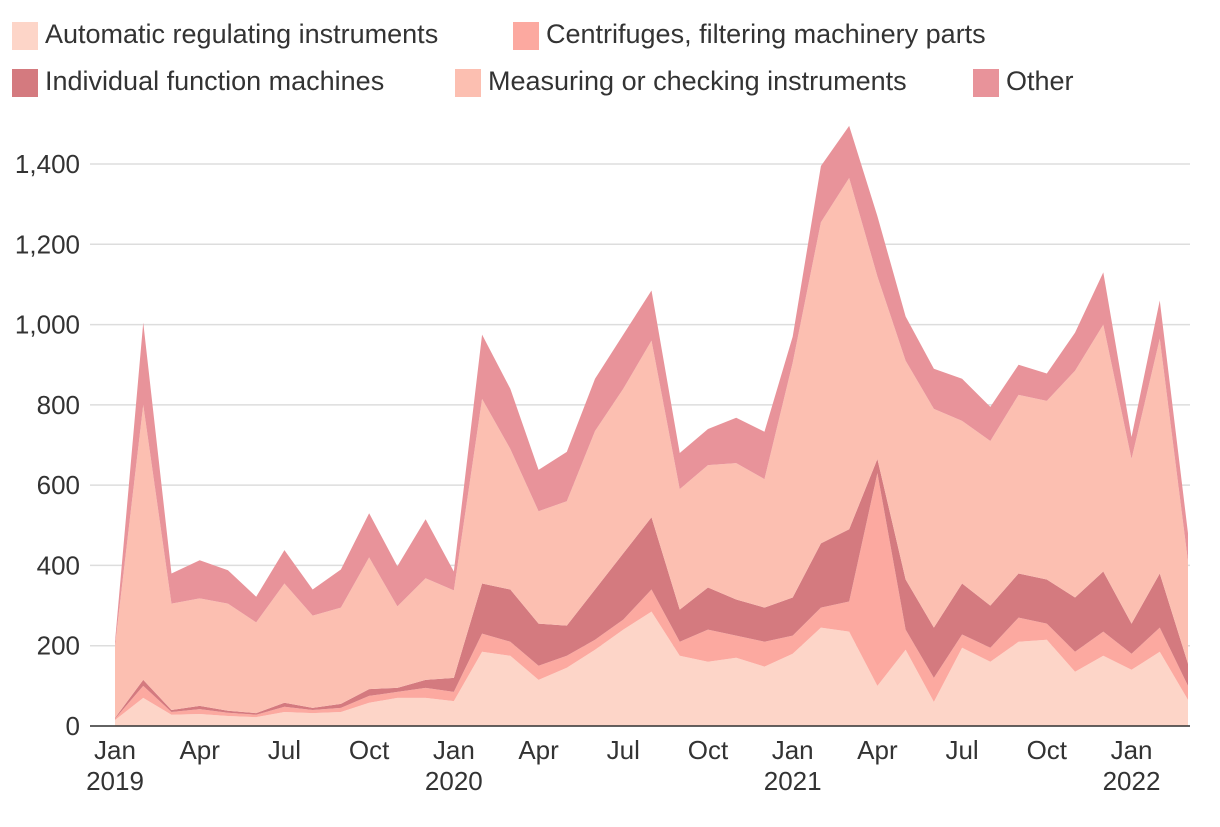  I want to click on y-tick-label: 1,400, so click(47, 164).